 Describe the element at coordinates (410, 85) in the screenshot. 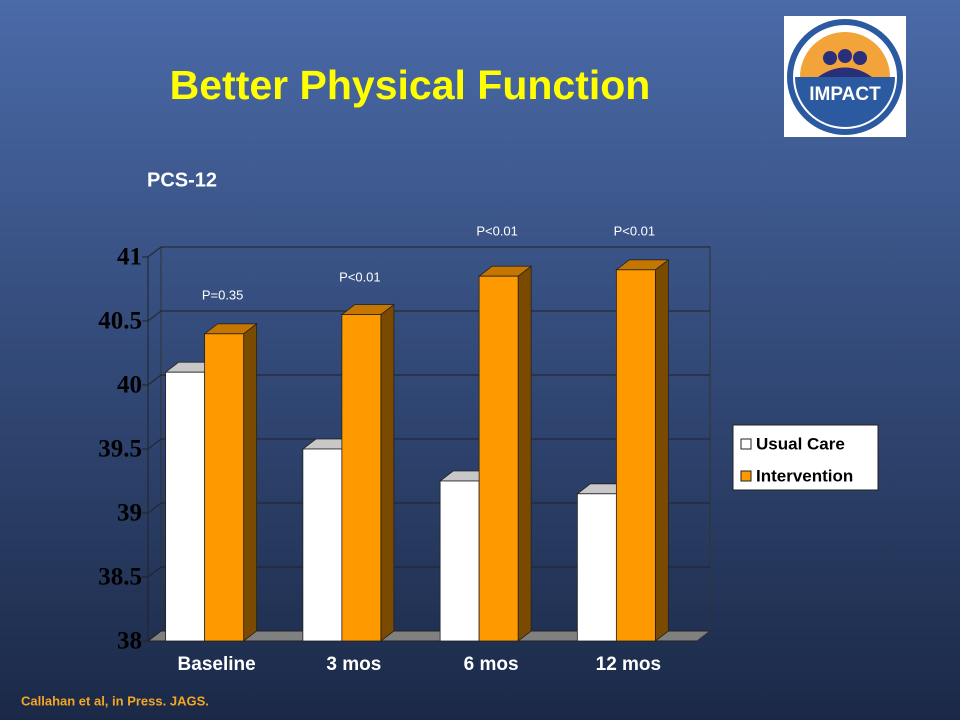

I see `slide-title: Better Physical Function` at that location.